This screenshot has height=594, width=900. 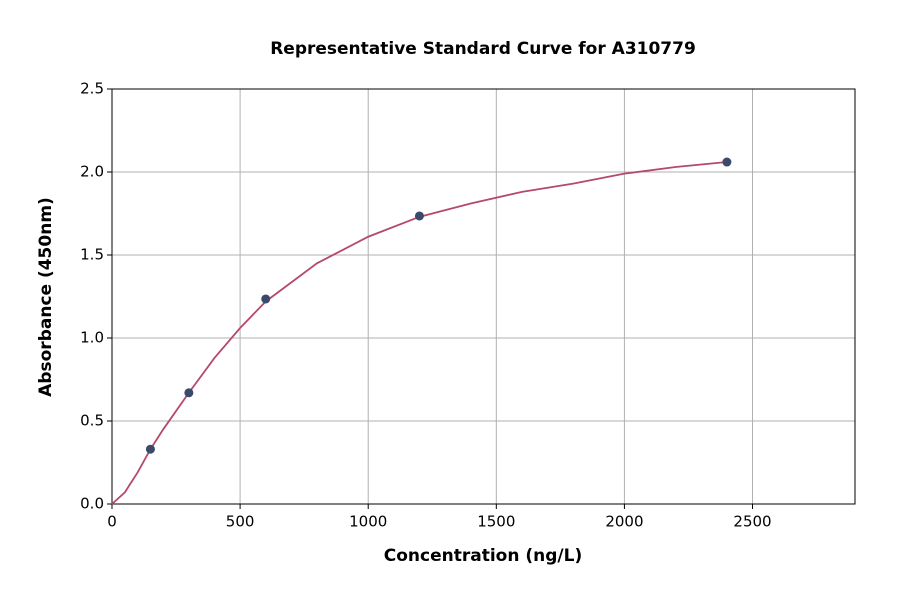 I want to click on x-tick-label: 2500, so click(x=752, y=522).